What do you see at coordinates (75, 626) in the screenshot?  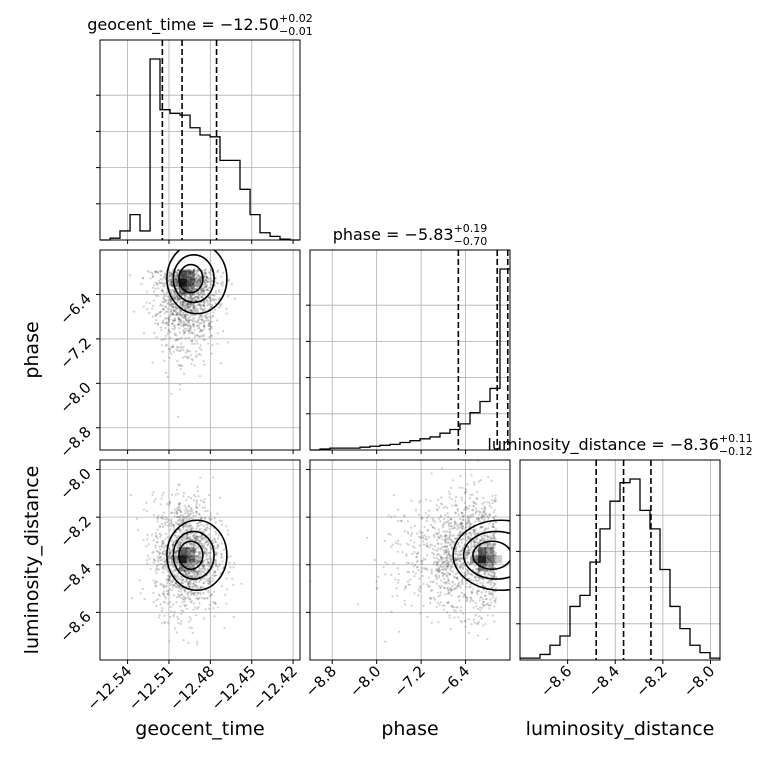 I see `ytick-label: −8.6` at bounding box center [75, 626].